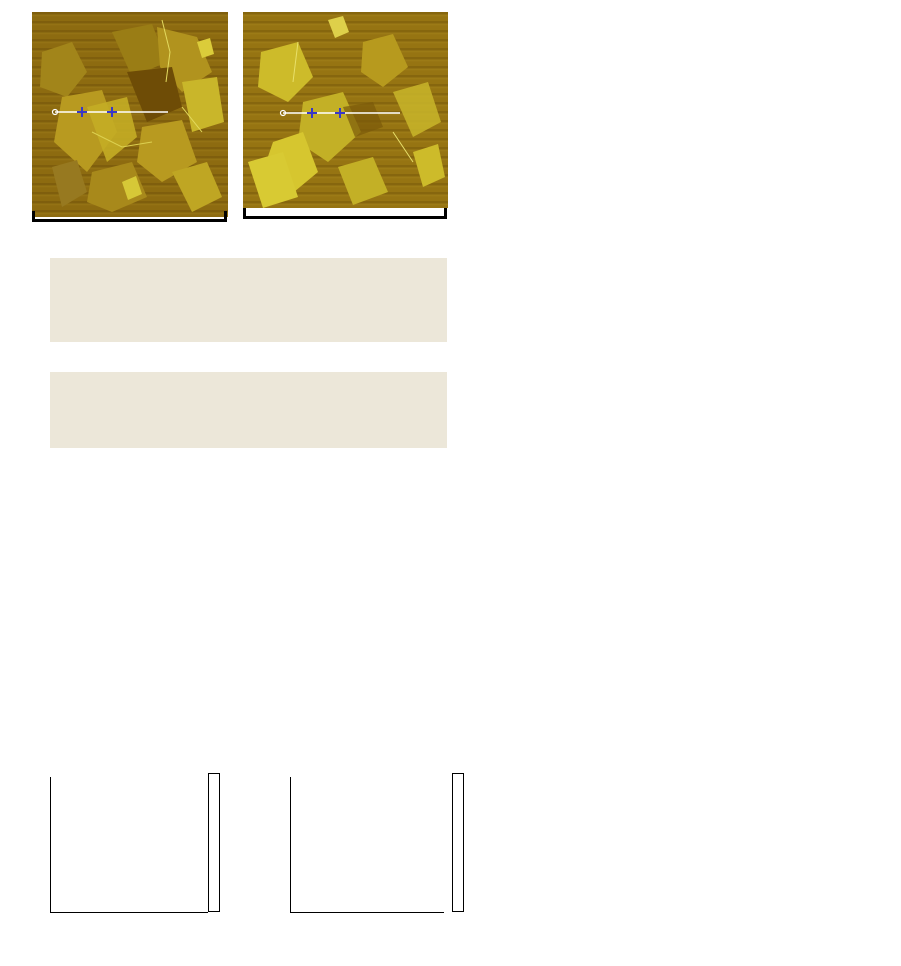 This screenshot has height=966, width=901. Describe the element at coordinates (367, 845) in the screenshot. I see `raman-map-i` at that location.